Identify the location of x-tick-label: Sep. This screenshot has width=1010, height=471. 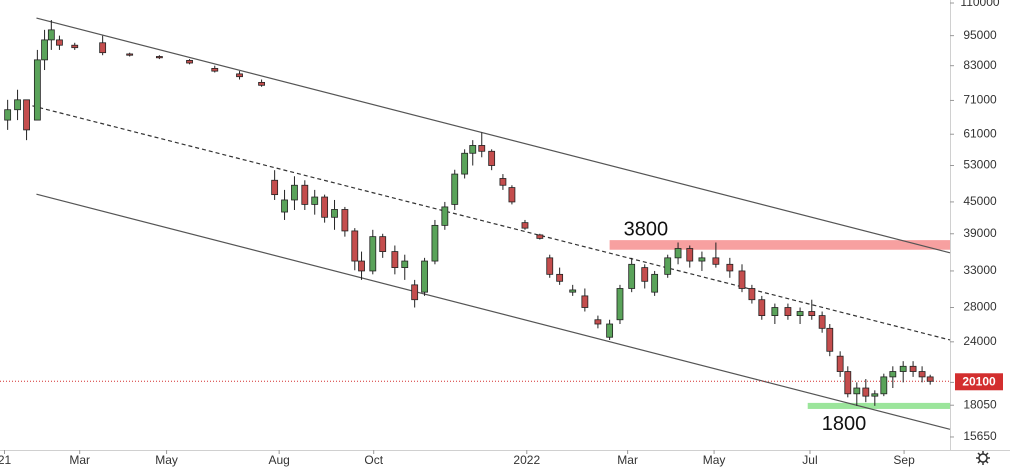
(904, 460).